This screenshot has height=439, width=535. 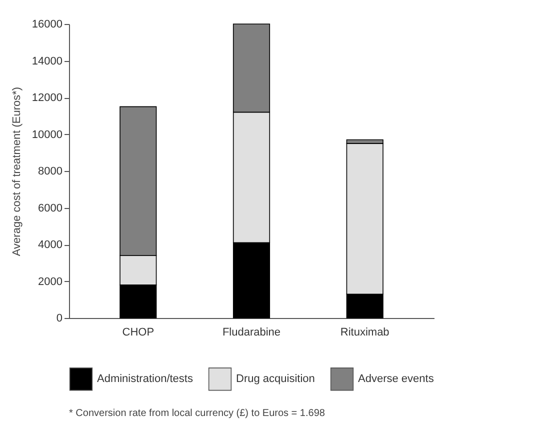 What do you see at coordinates (47, 134) in the screenshot?
I see `y-tick-label: 10000` at bounding box center [47, 134].